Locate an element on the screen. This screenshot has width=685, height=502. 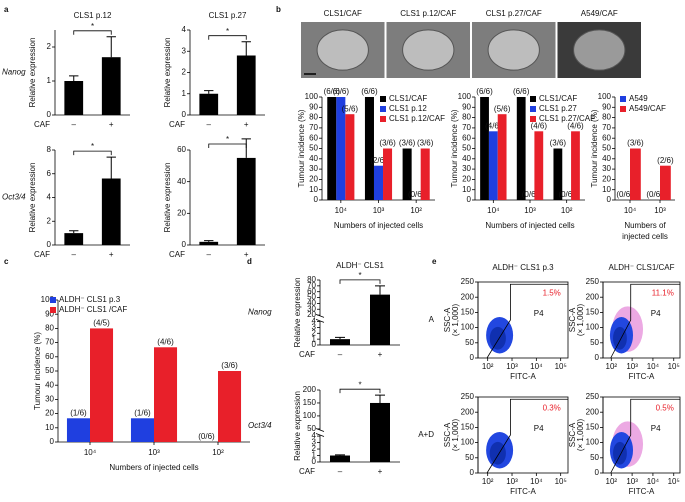
significance: * is located at coordinates (359, 384).